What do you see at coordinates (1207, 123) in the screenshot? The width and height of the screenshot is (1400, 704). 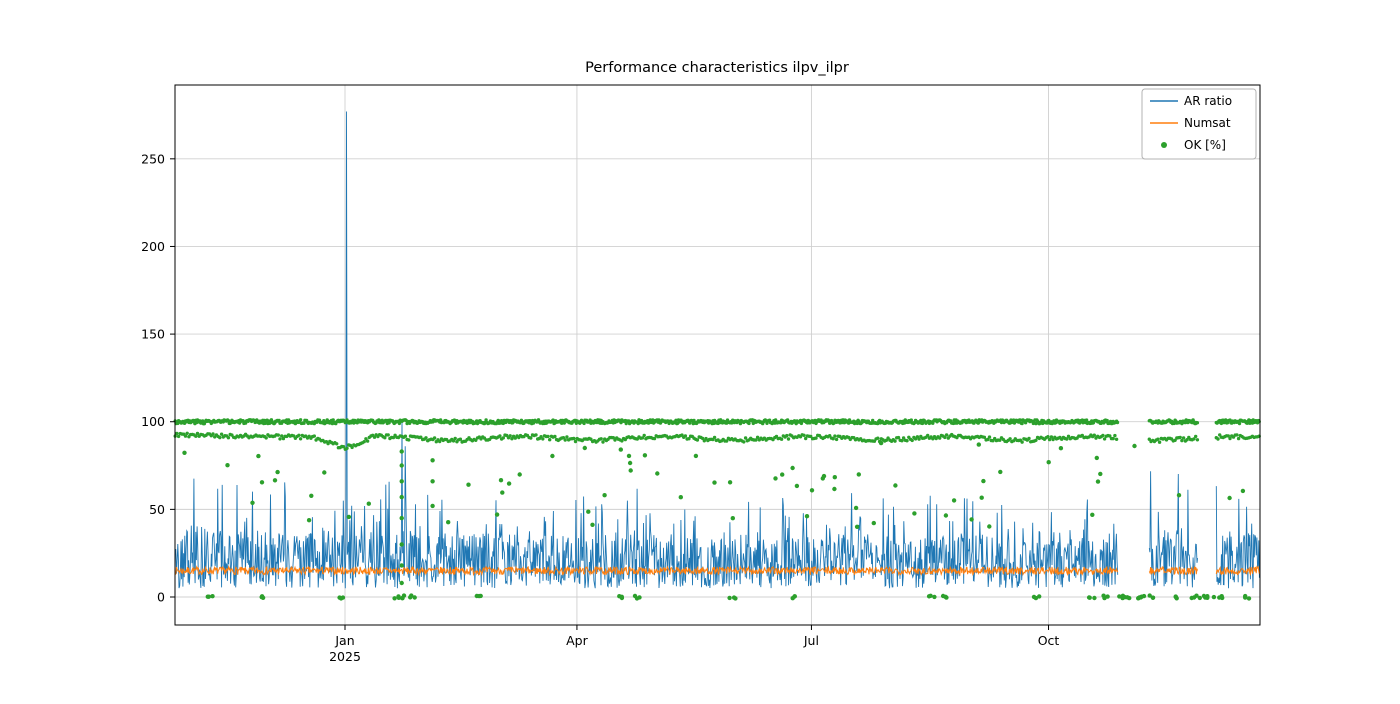 I see `legend-label-numsat: Numsat` at bounding box center [1207, 123].